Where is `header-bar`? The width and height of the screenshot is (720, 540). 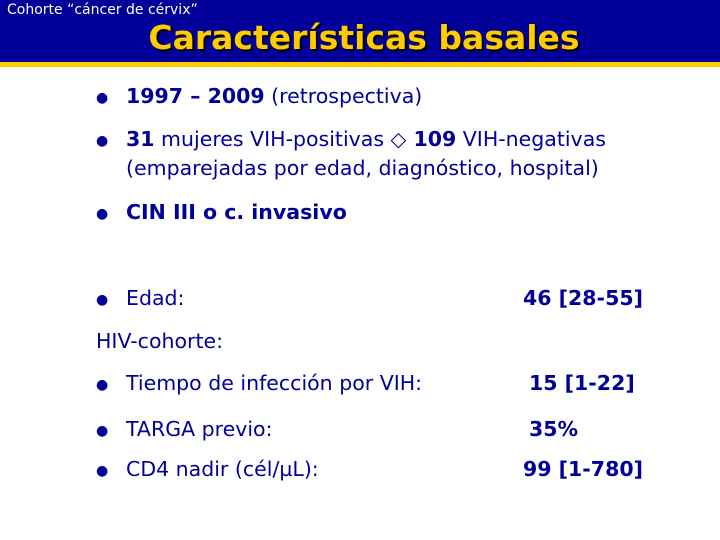 header-bar is located at coordinates (360, 31).